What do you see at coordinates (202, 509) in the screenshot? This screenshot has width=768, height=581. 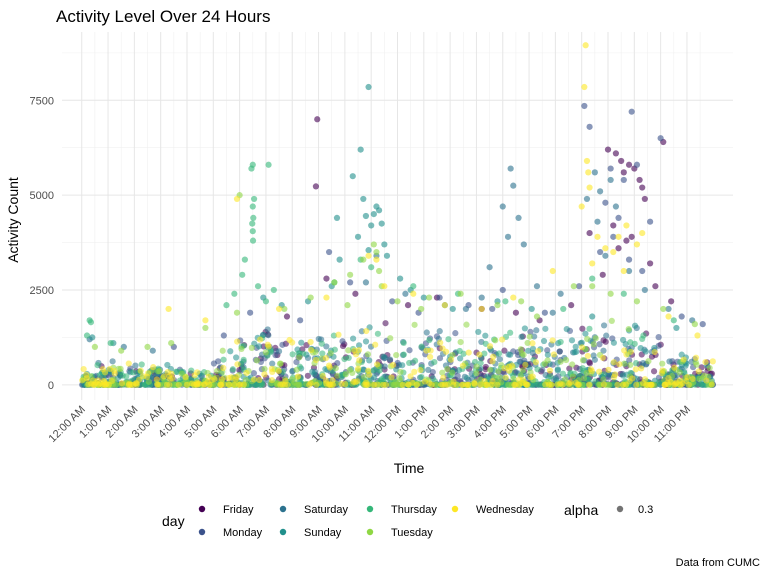 I see `legend-swatch-friday` at bounding box center [202, 509].